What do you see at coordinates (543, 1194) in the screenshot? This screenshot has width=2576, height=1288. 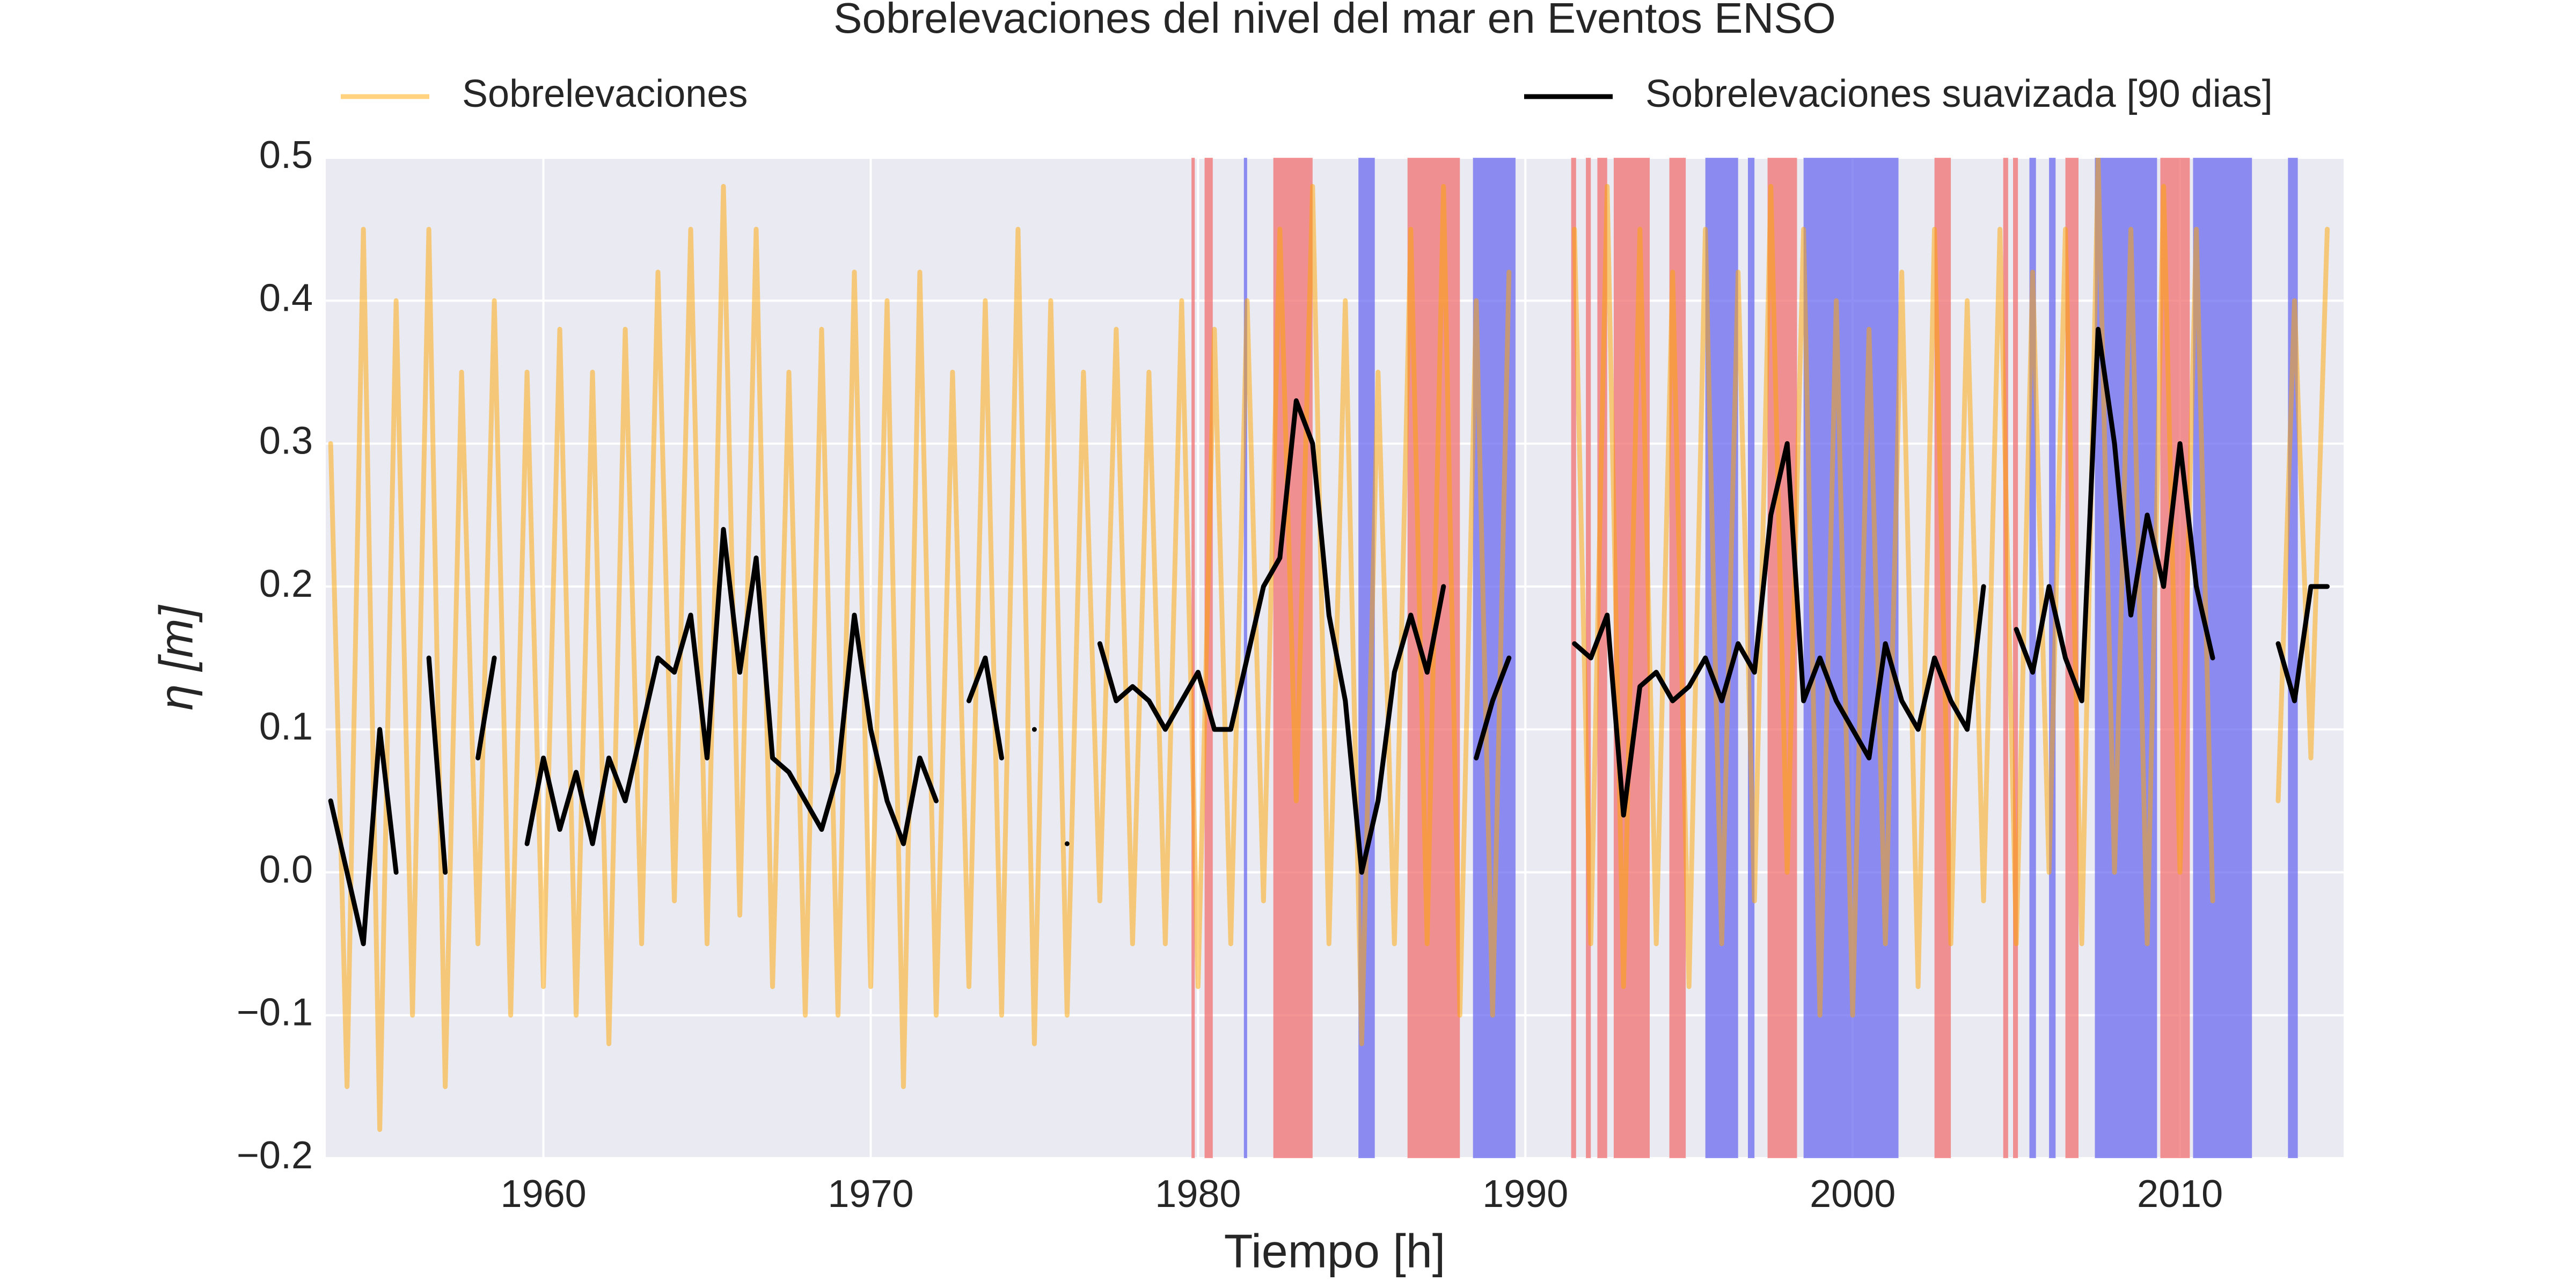 I see `x-tick-label: 1960` at bounding box center [543, 1194].